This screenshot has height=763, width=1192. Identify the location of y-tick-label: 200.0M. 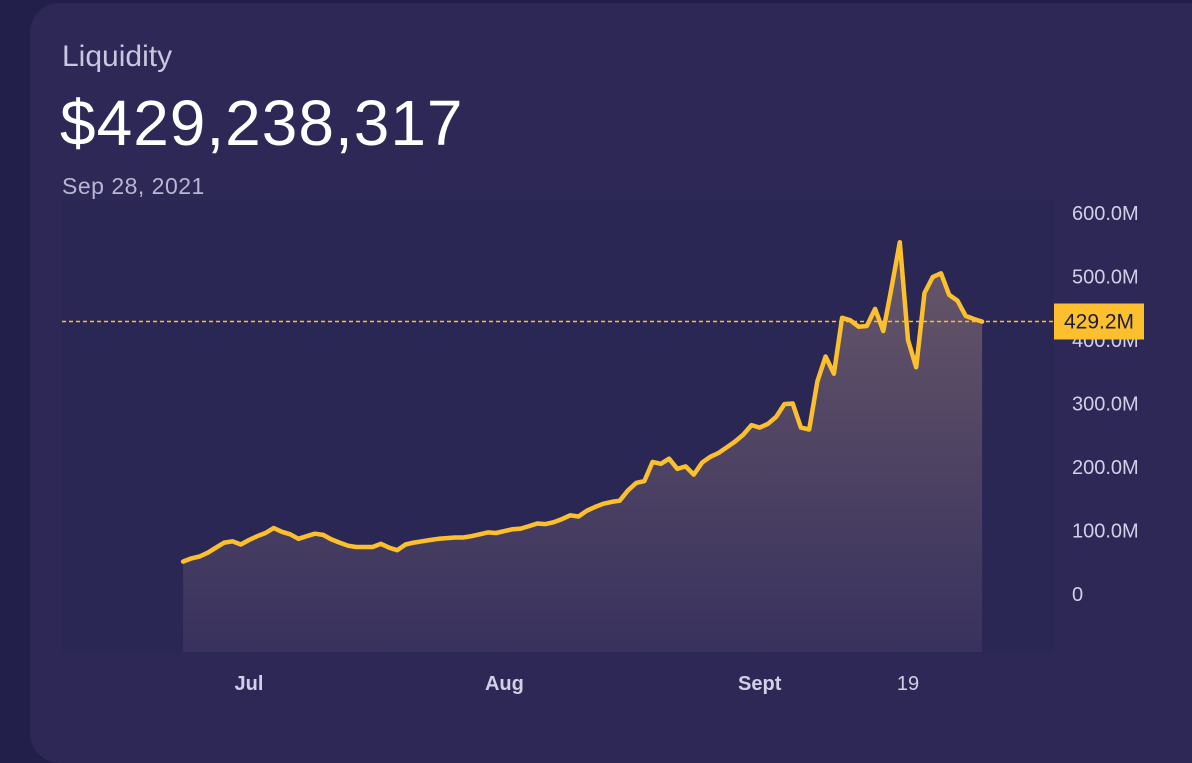
(1105, 468).